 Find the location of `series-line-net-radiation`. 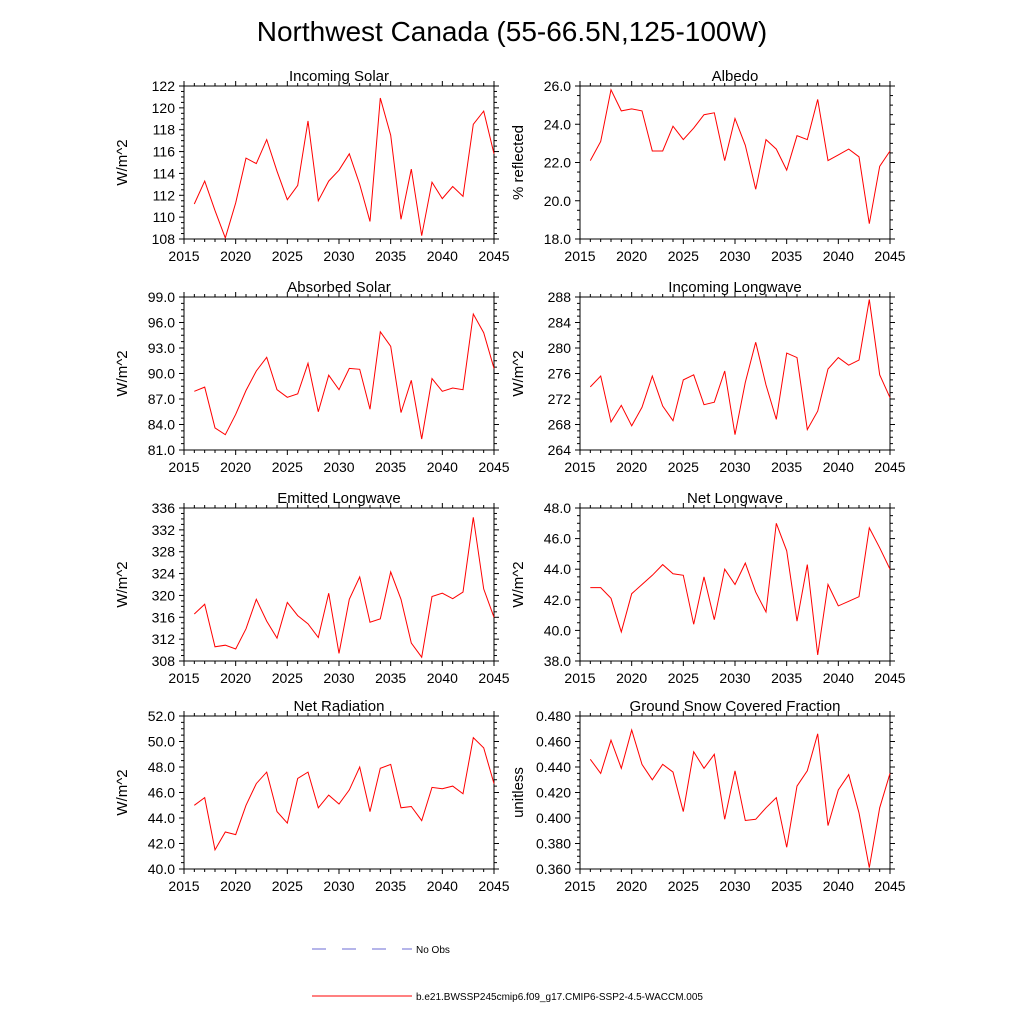

series-line-net-radiation is located at coordinates (344, 794).